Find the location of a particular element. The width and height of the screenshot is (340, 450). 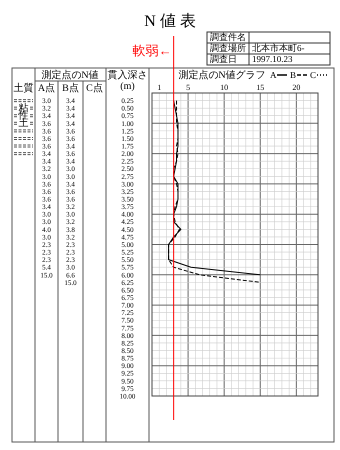

legend-label: B is located at coordinates (293, 75).